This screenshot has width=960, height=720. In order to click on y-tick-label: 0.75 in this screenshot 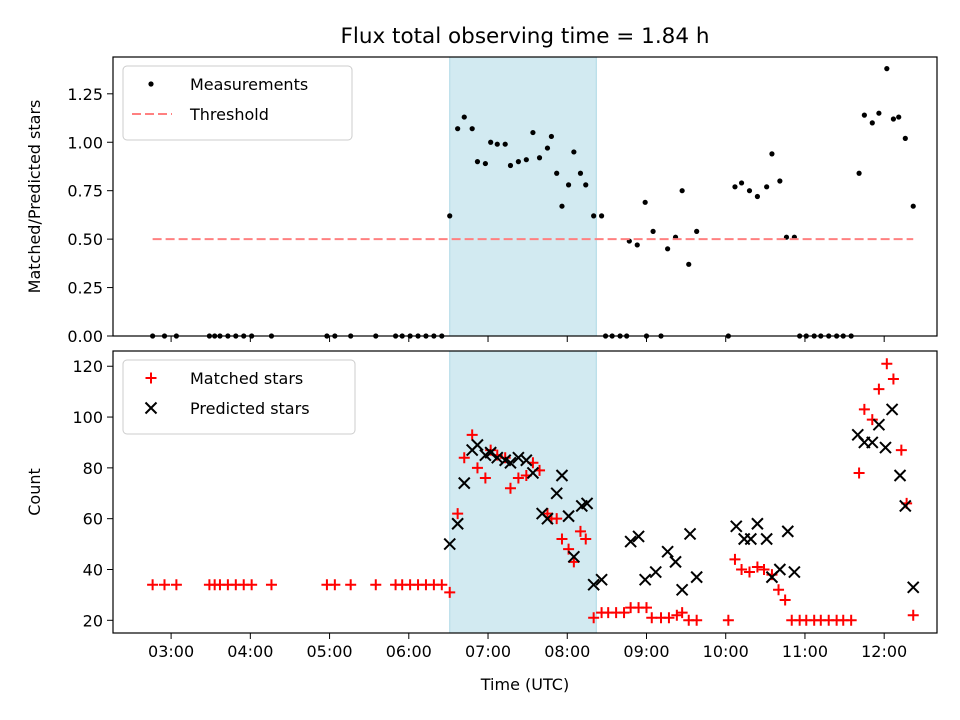, I will do `click(85, 191)`.